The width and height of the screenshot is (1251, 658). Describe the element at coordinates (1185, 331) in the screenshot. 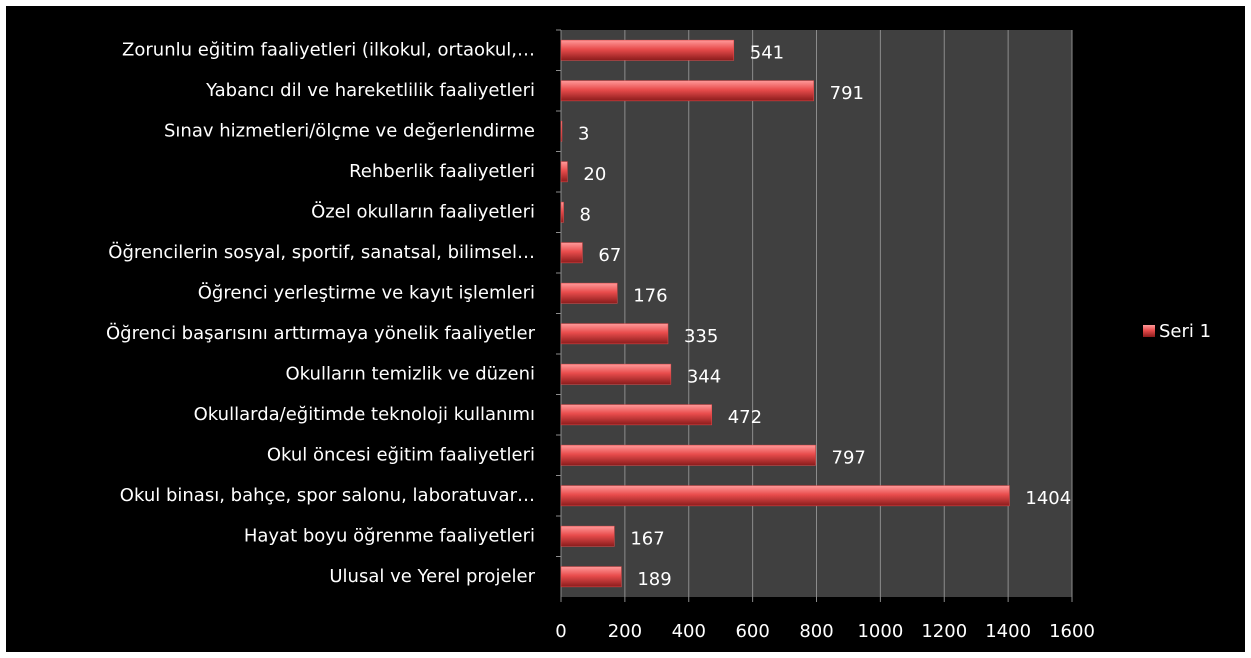

I see `legend-label: Seri 1` at that location.